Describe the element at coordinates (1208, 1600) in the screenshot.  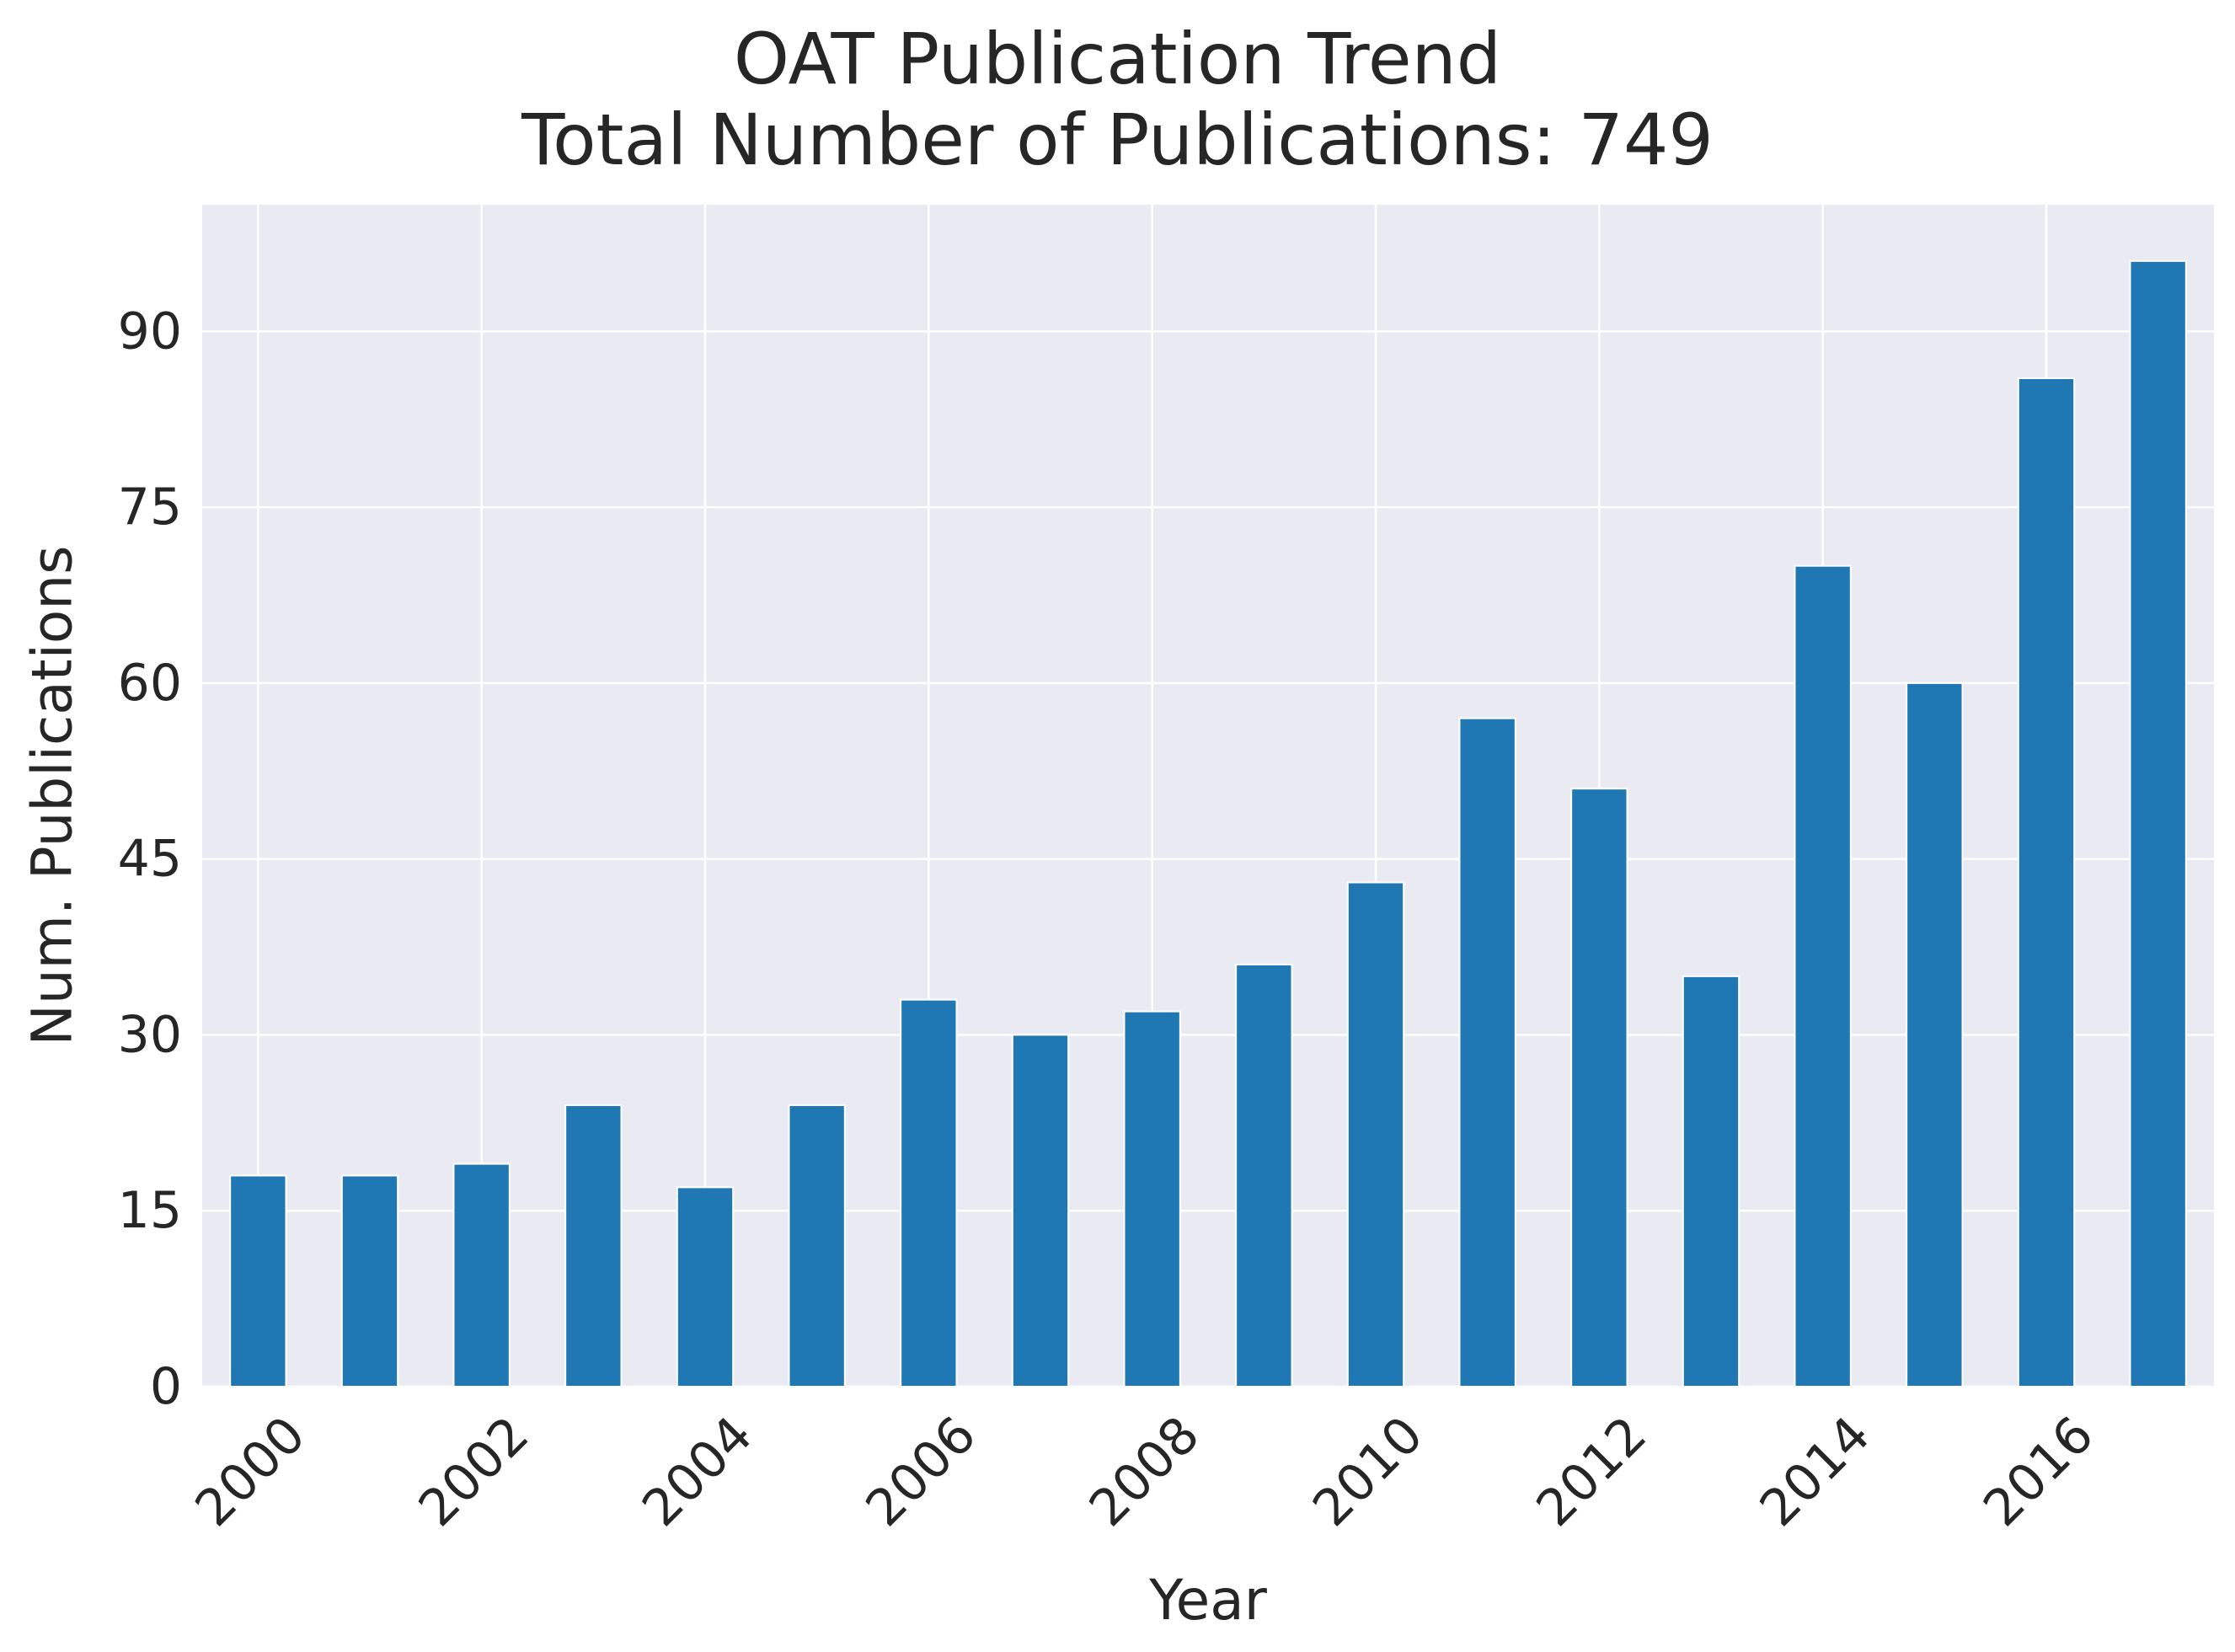
I see `x-axis-label: Year` at that location.